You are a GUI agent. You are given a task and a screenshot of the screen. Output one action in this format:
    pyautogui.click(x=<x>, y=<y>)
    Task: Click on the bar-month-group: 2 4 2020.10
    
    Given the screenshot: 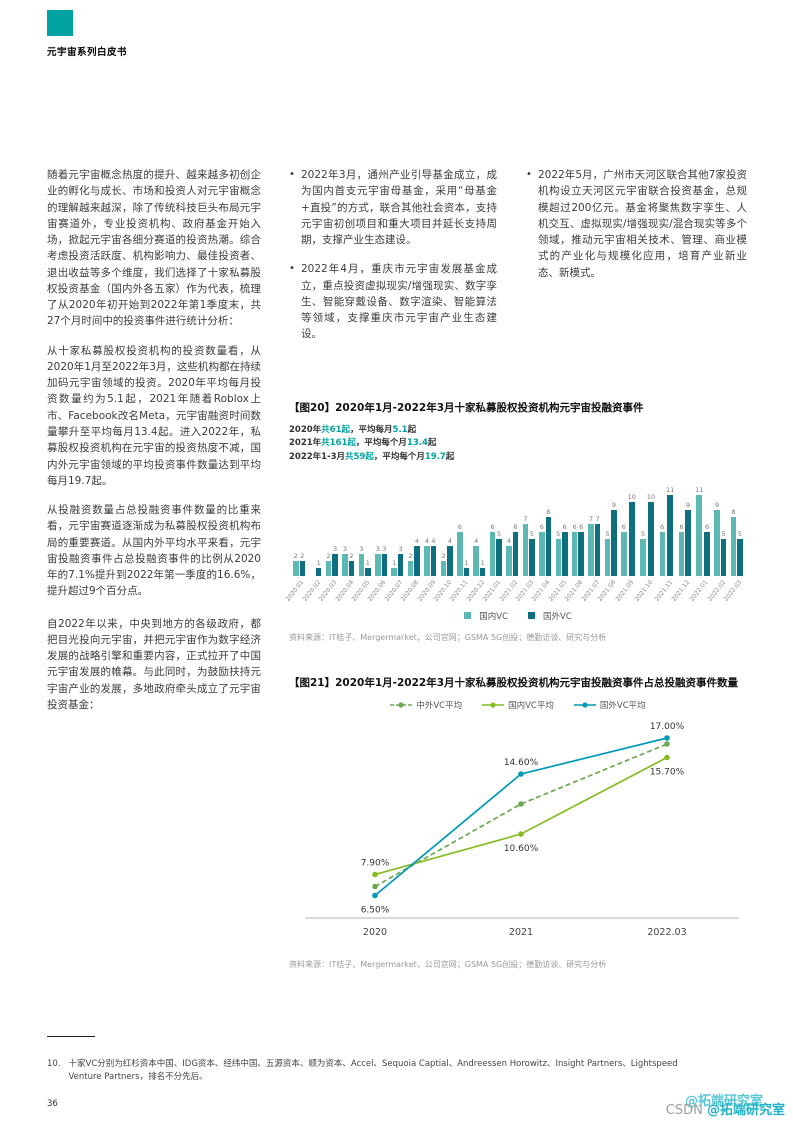 What is the action you would take?
    pyautogui.click(x=443, y=569)
    